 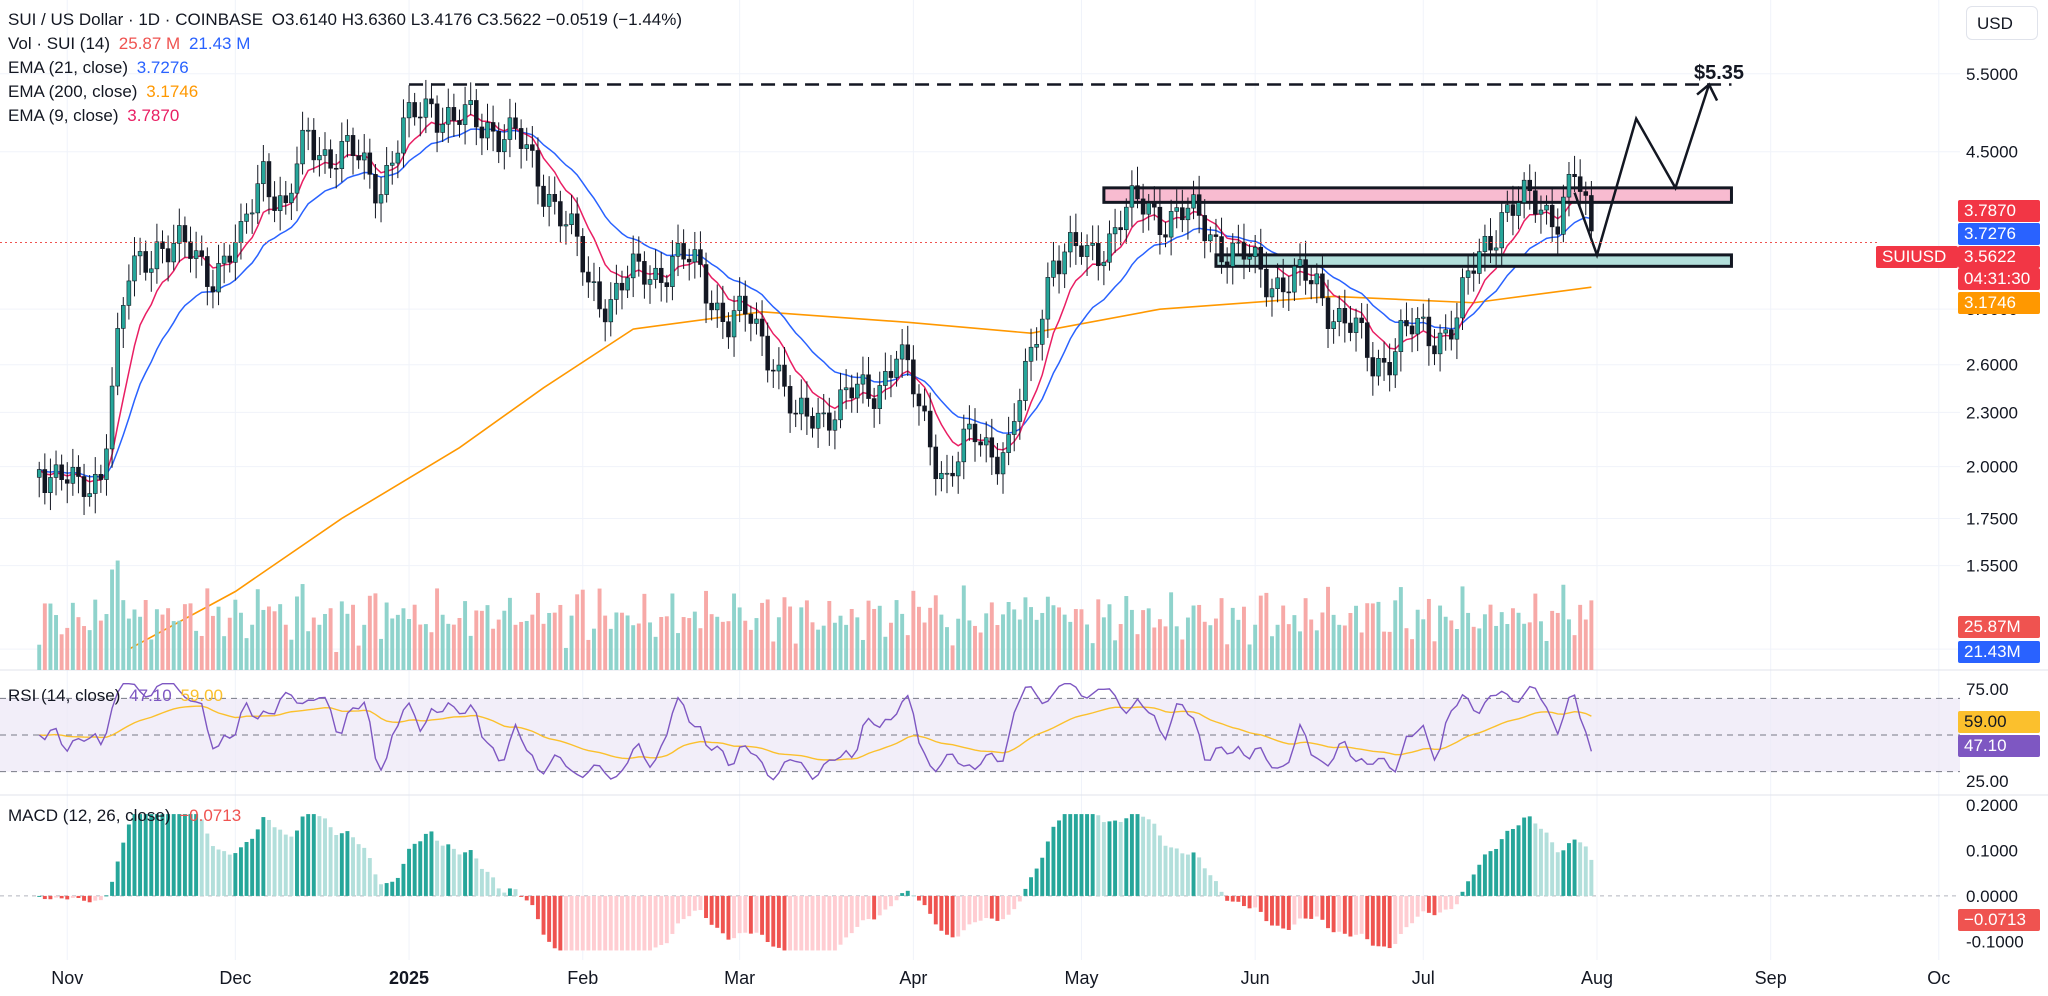 What do you see at coordinates (59, 43) in the screenshot?
I see `vol-label: Vol · SUI (14)` at bounding box center [59, 43].